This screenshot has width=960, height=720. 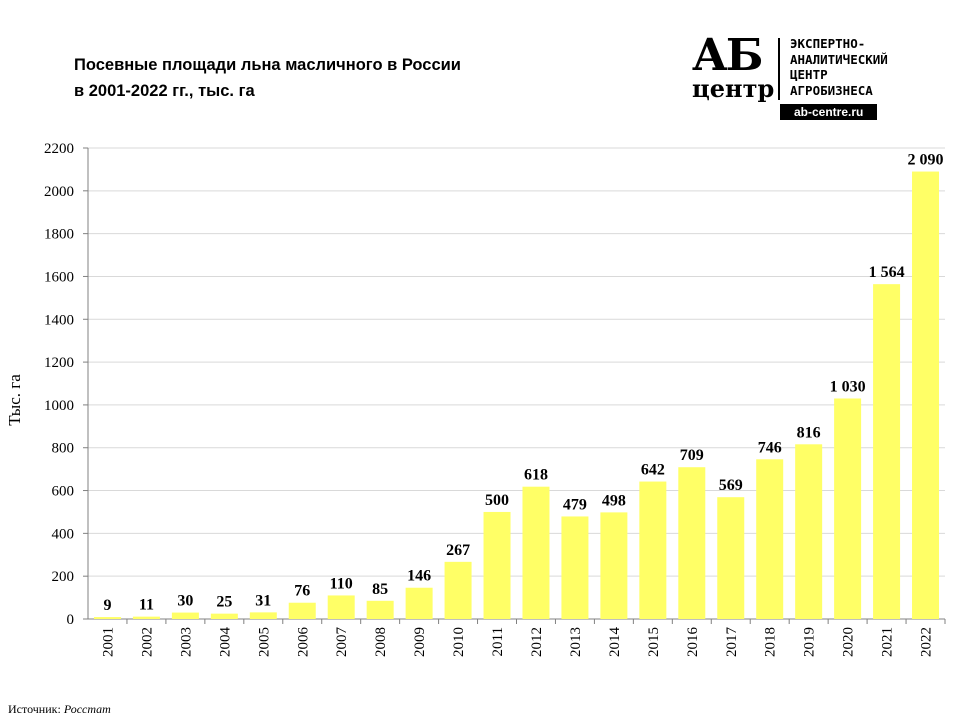 What do you see at coordinates (71, 620) in the screenshot?
I see `y-tick-label: 0` at bounding box center [71, 620].